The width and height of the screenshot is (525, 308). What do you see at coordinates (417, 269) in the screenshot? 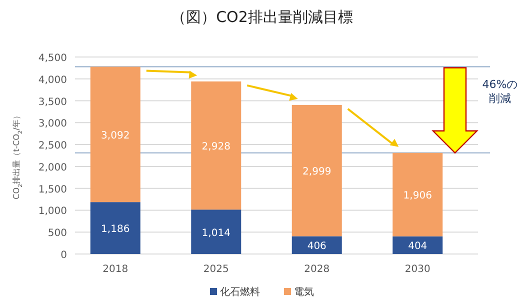
I see `x-tick-label: 2030` at bounding box center [417, 269].